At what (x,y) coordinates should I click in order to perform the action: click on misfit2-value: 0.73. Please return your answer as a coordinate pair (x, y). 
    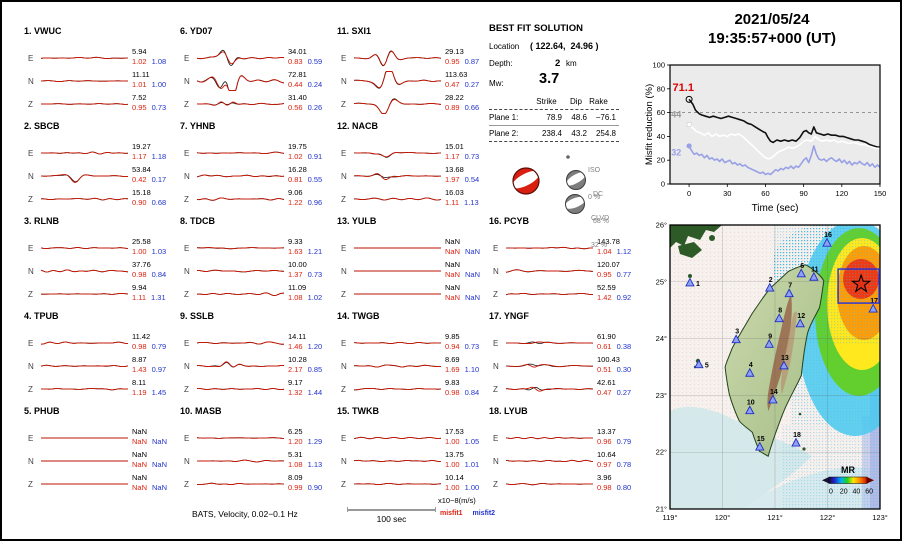
    Looking at the image, I should click on (315, 274).